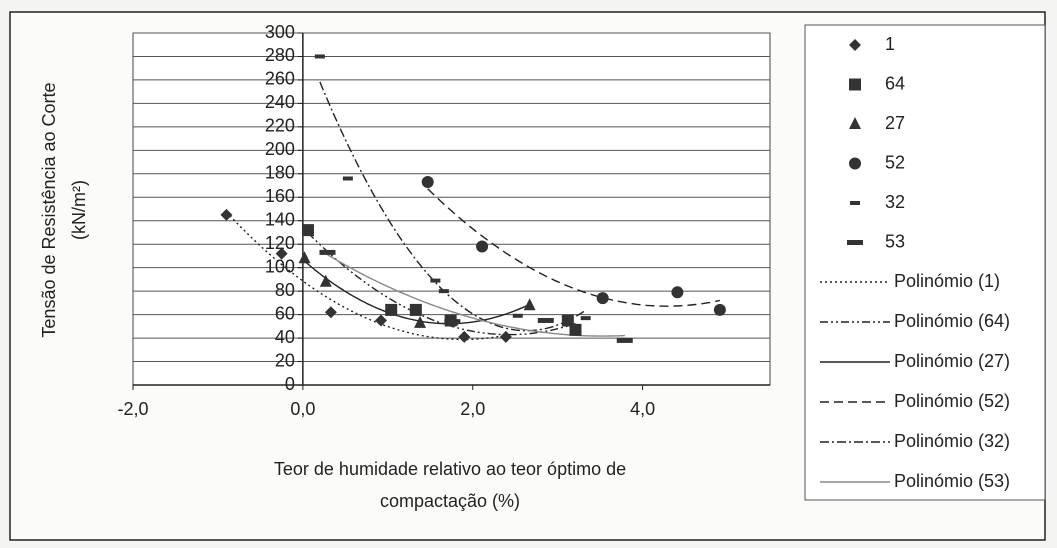 This screenshot has height=548, width=1057. I want to click on y-tick-label: 300, so click(280, 32).